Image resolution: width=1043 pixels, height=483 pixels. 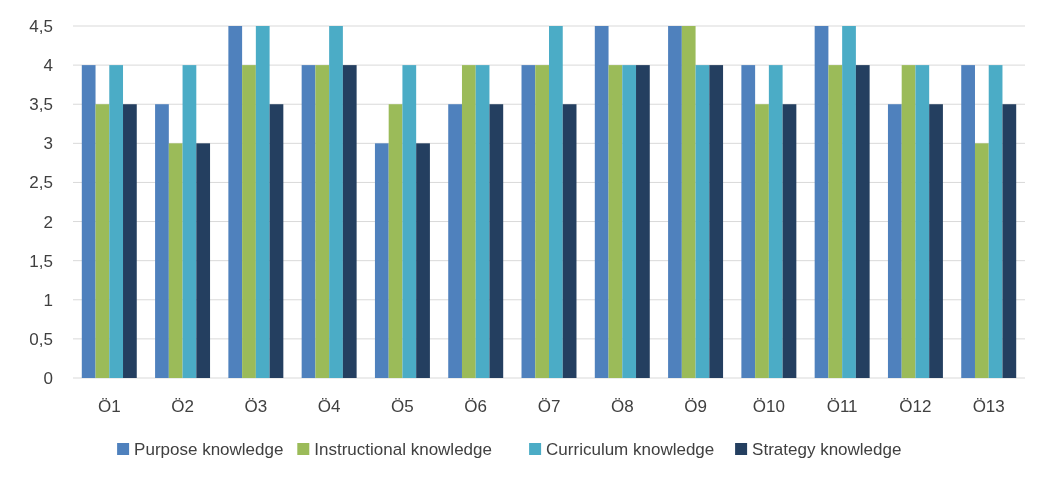 What do you see at coordinates (256, 406) in the screenshot?
I see `x-tick-label: Ö3` at bounding box center [256, 406].